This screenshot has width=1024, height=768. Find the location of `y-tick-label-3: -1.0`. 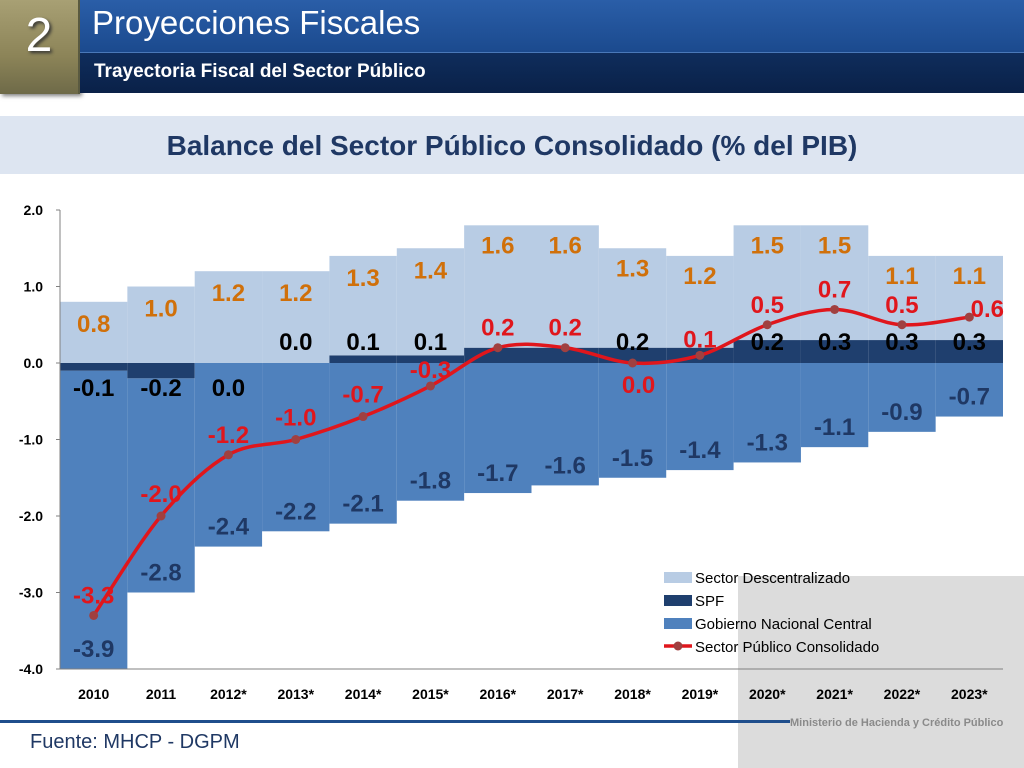

y-tick-label-3: -1.0 is located at coordinates (31, 440).